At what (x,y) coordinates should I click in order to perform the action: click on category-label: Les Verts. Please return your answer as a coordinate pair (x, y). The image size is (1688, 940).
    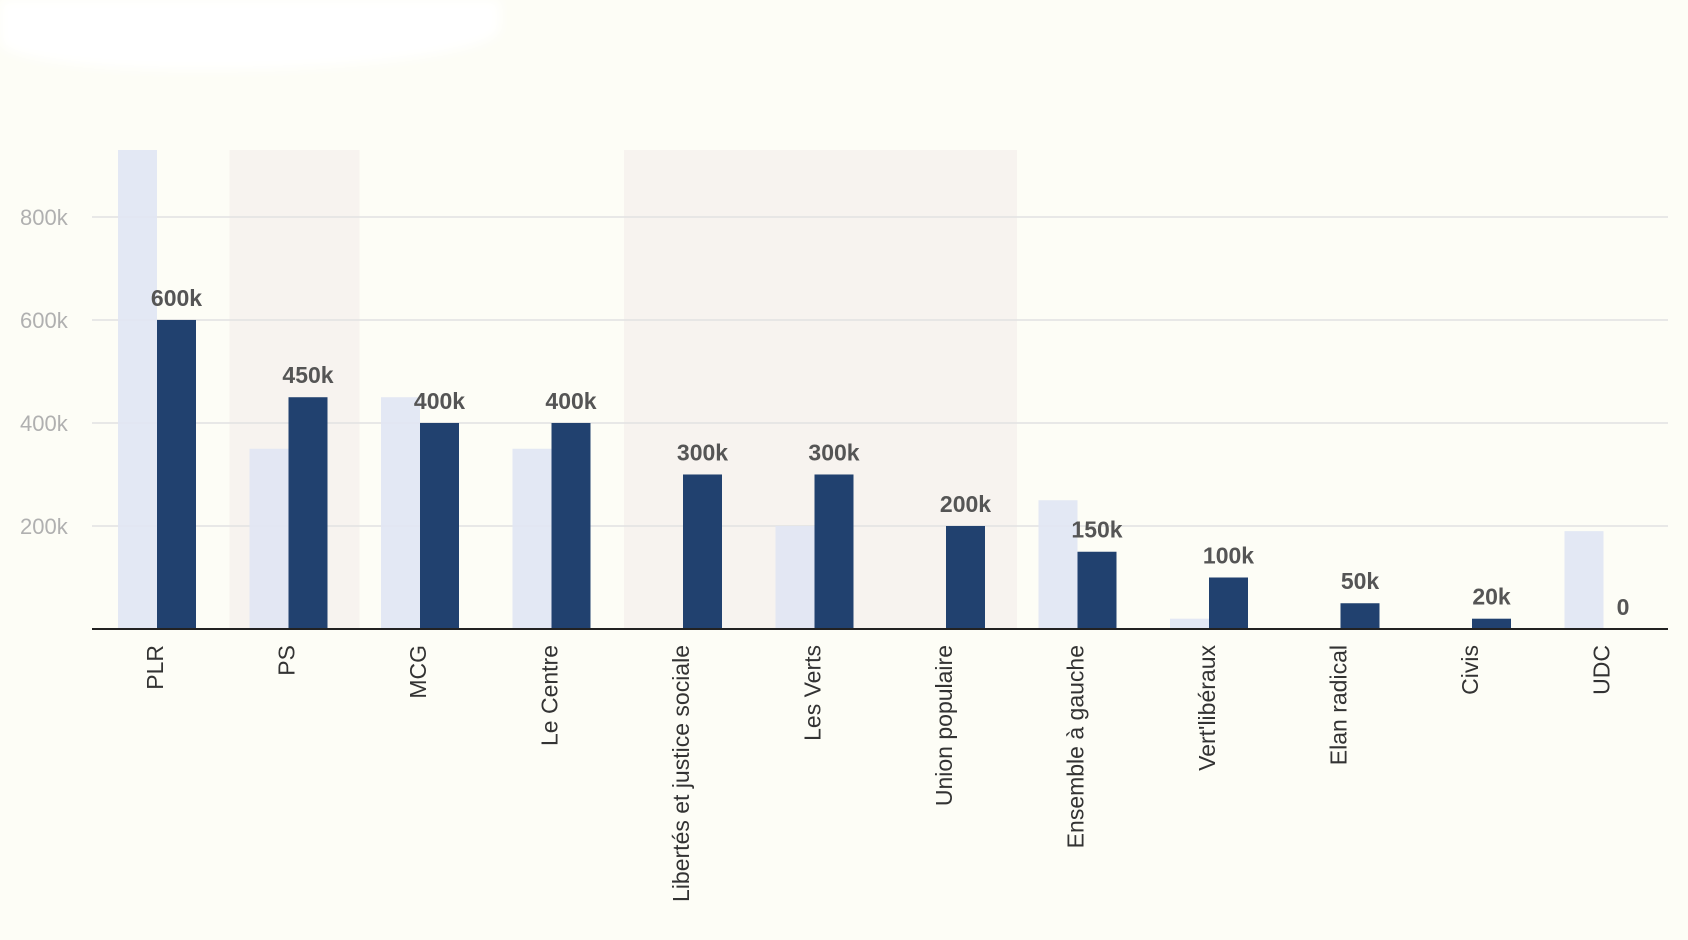
    Looking at the image, I should click on (813, 693).